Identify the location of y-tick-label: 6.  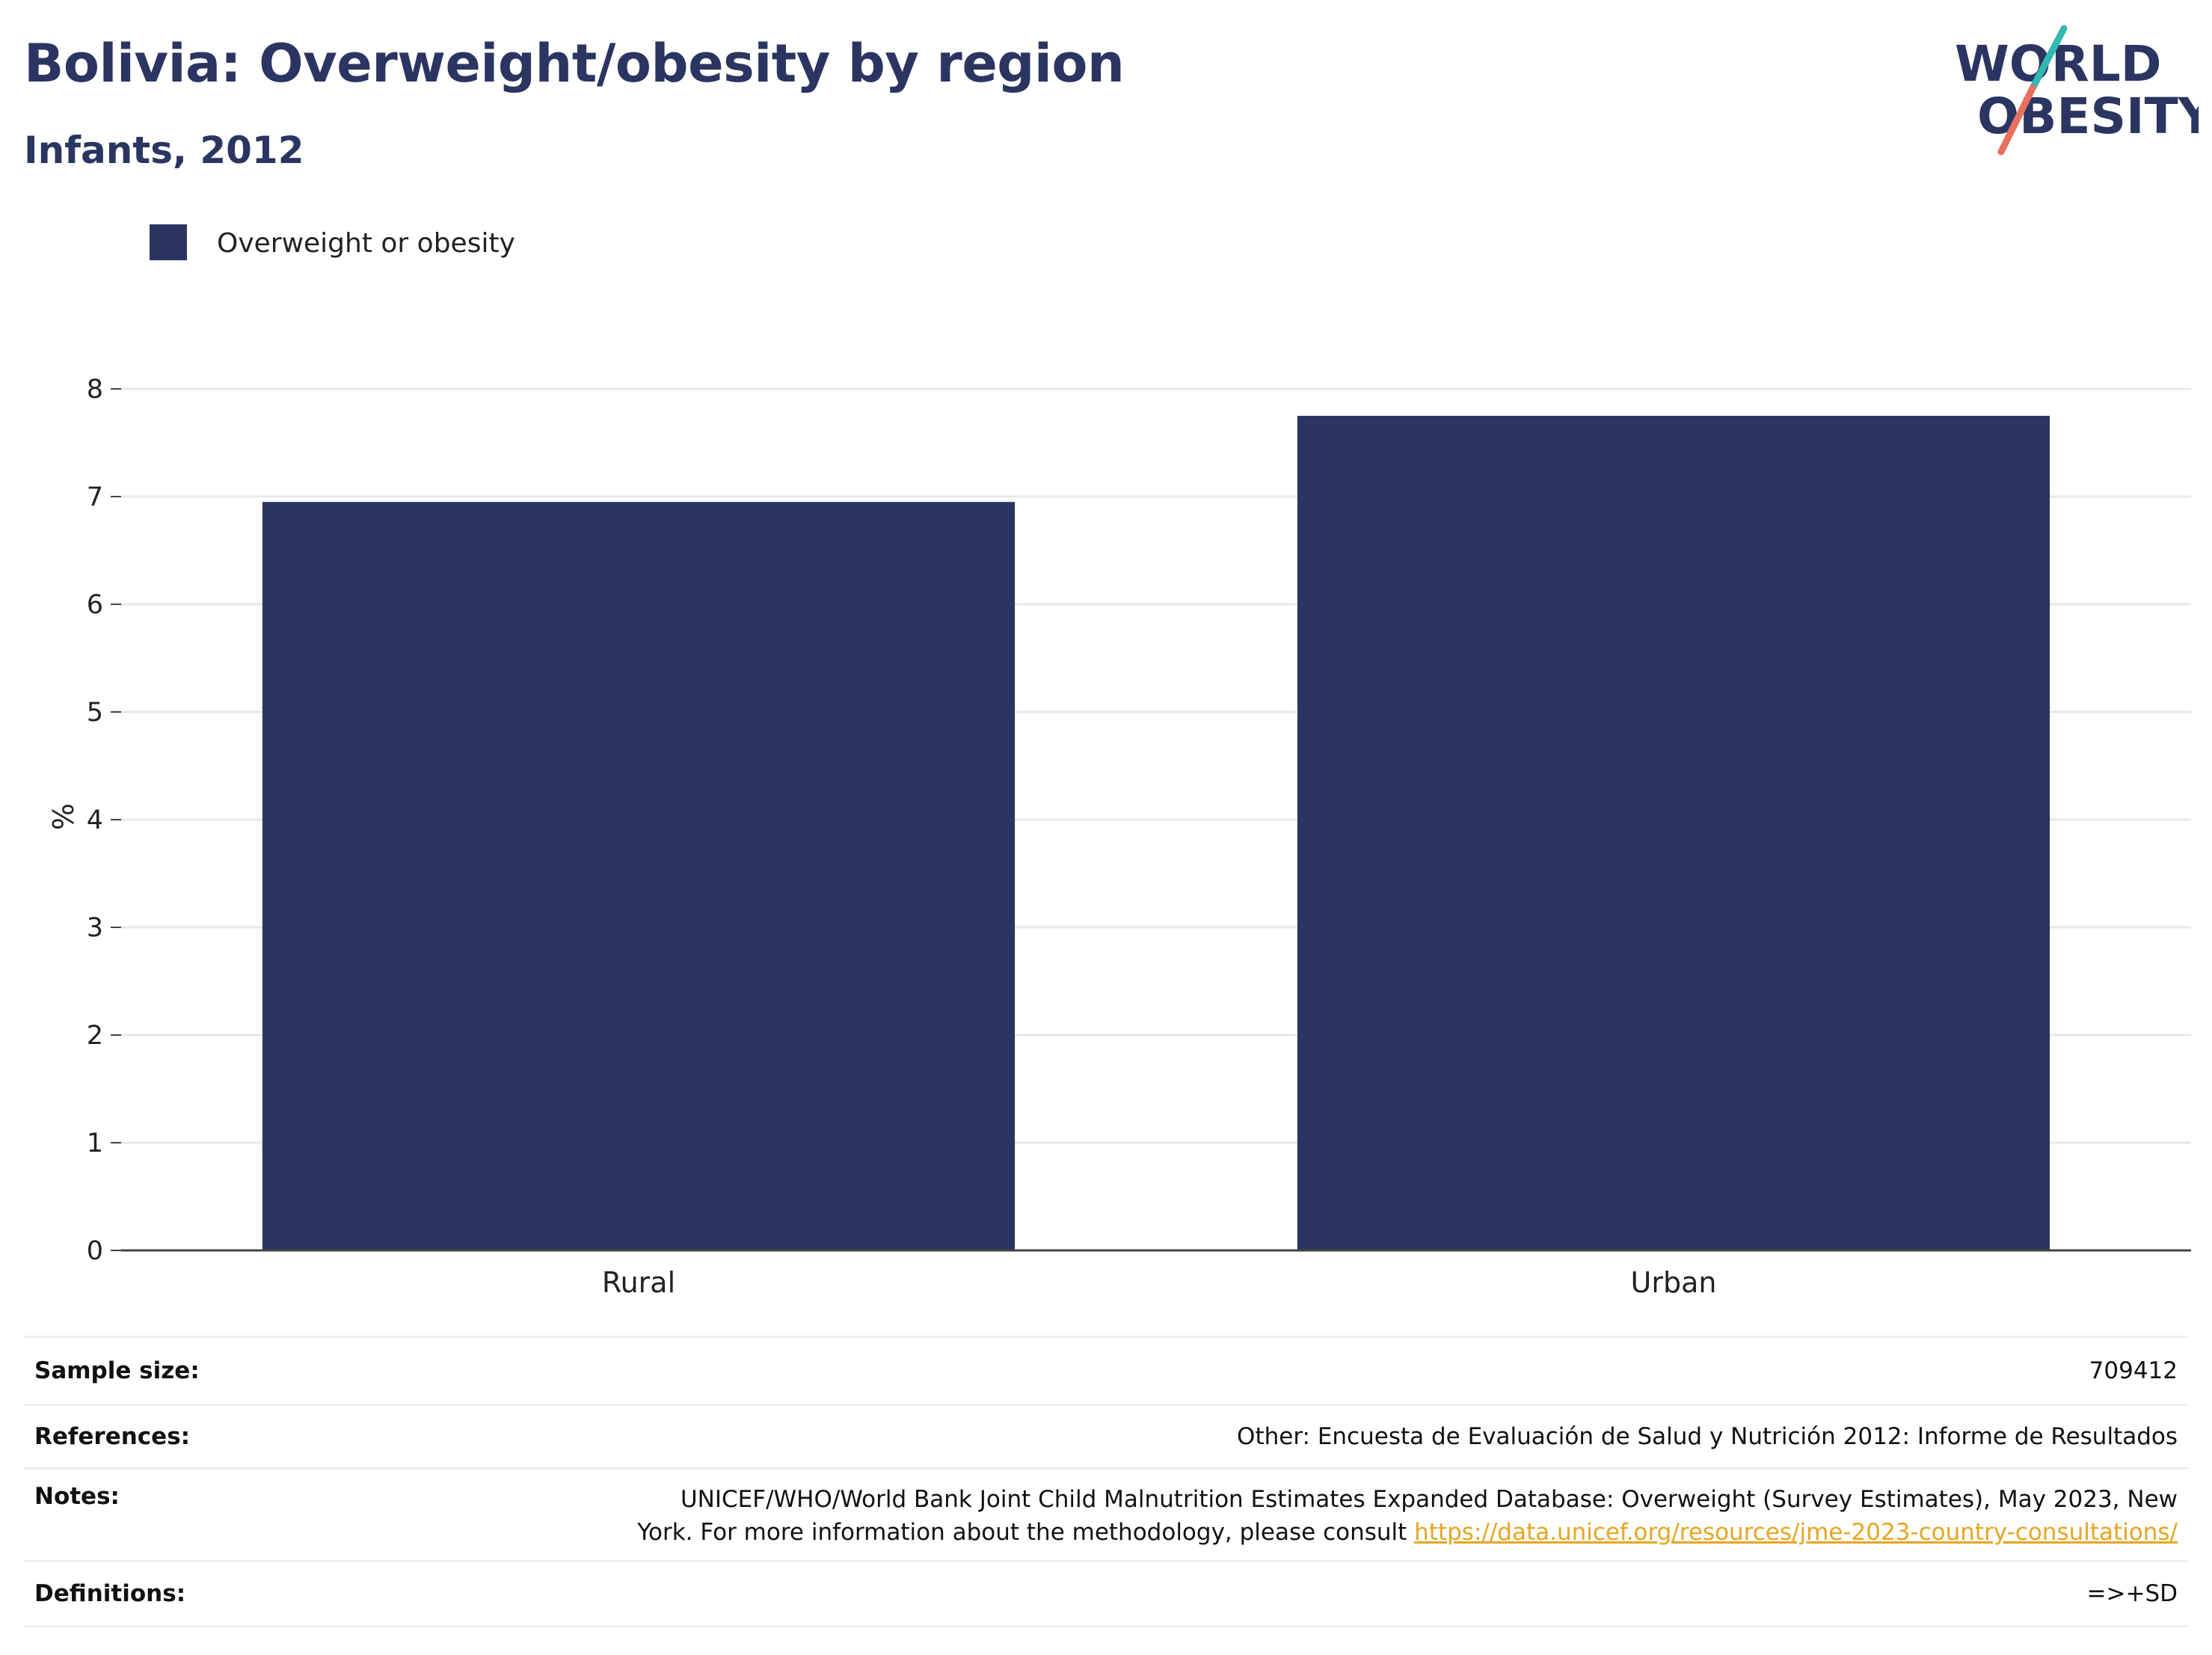
(95, 605).